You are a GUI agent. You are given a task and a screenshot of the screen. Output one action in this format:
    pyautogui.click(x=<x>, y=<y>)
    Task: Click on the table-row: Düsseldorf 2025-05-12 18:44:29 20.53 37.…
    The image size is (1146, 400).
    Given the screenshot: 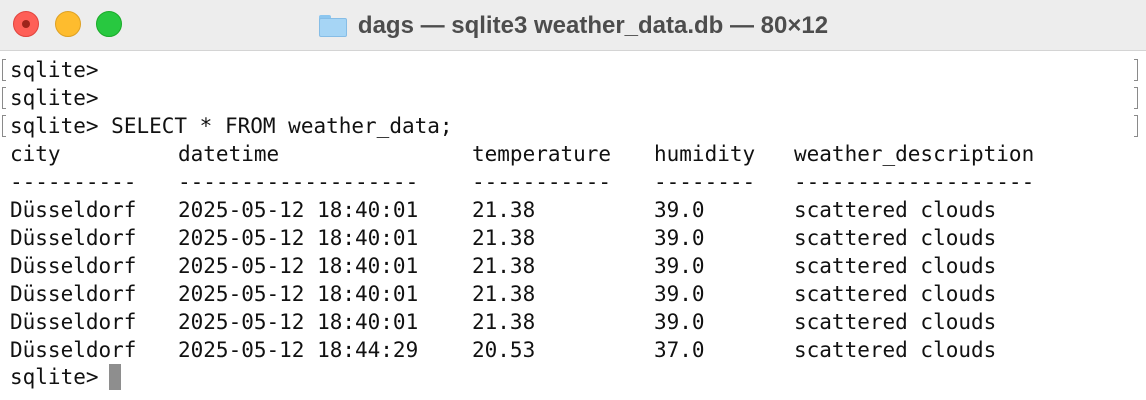 What is the action you would take?
    pyautogui.click(x=560, y=350)
    